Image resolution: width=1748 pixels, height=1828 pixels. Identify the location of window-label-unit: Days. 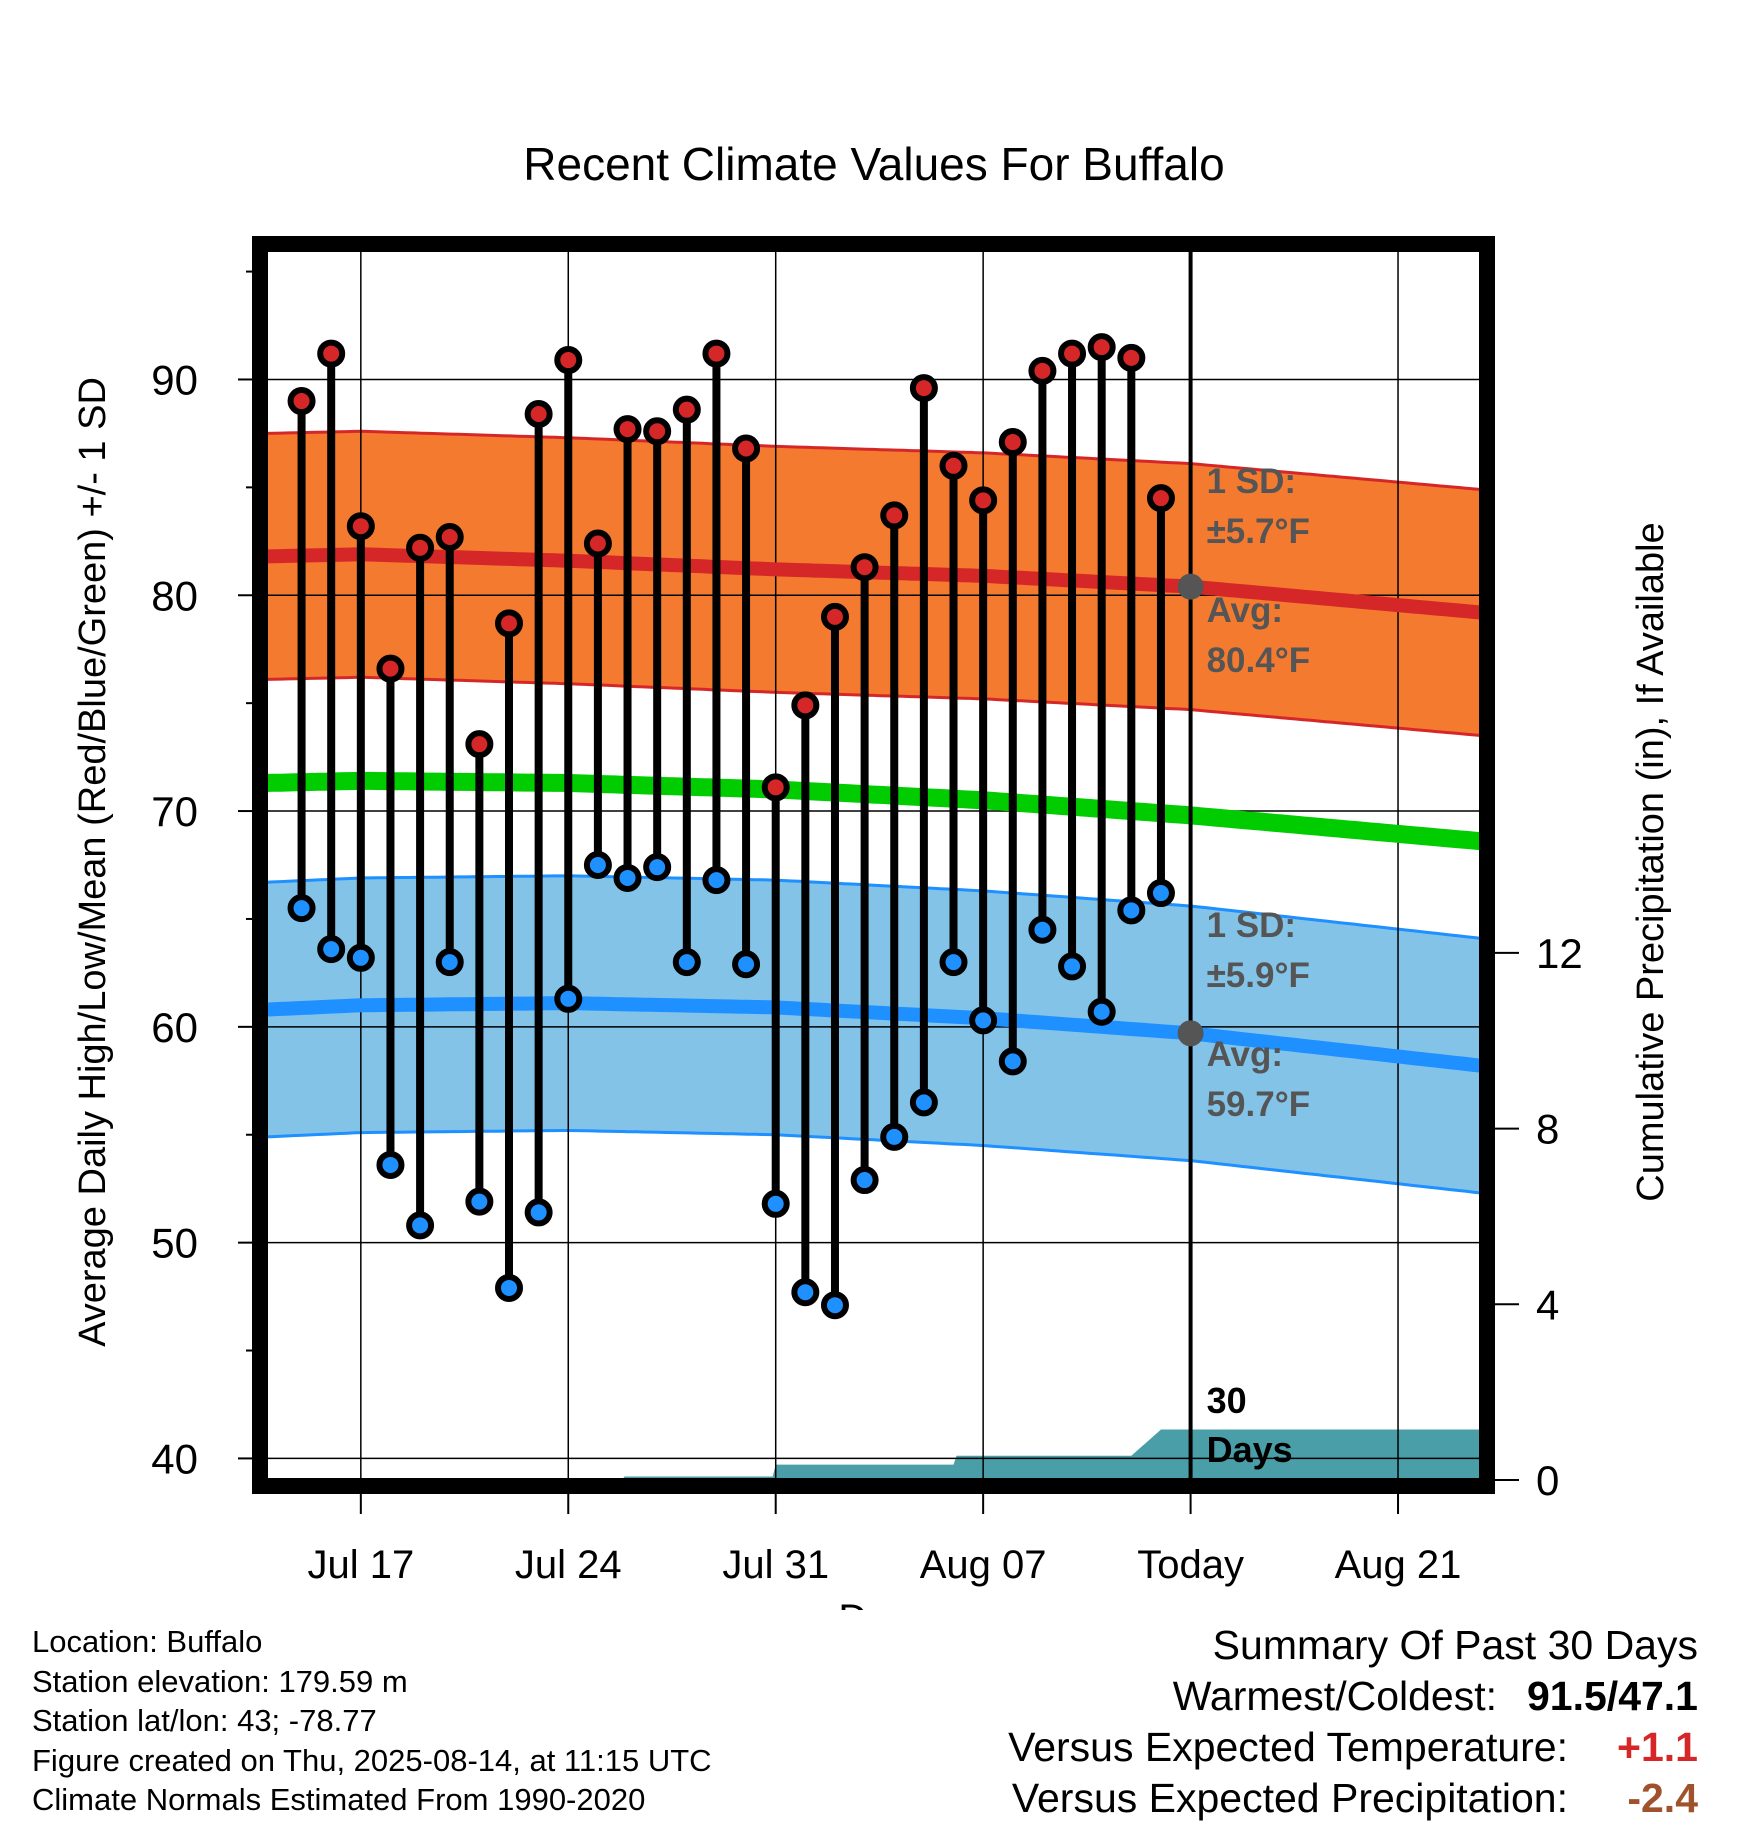
(1250, 1449).